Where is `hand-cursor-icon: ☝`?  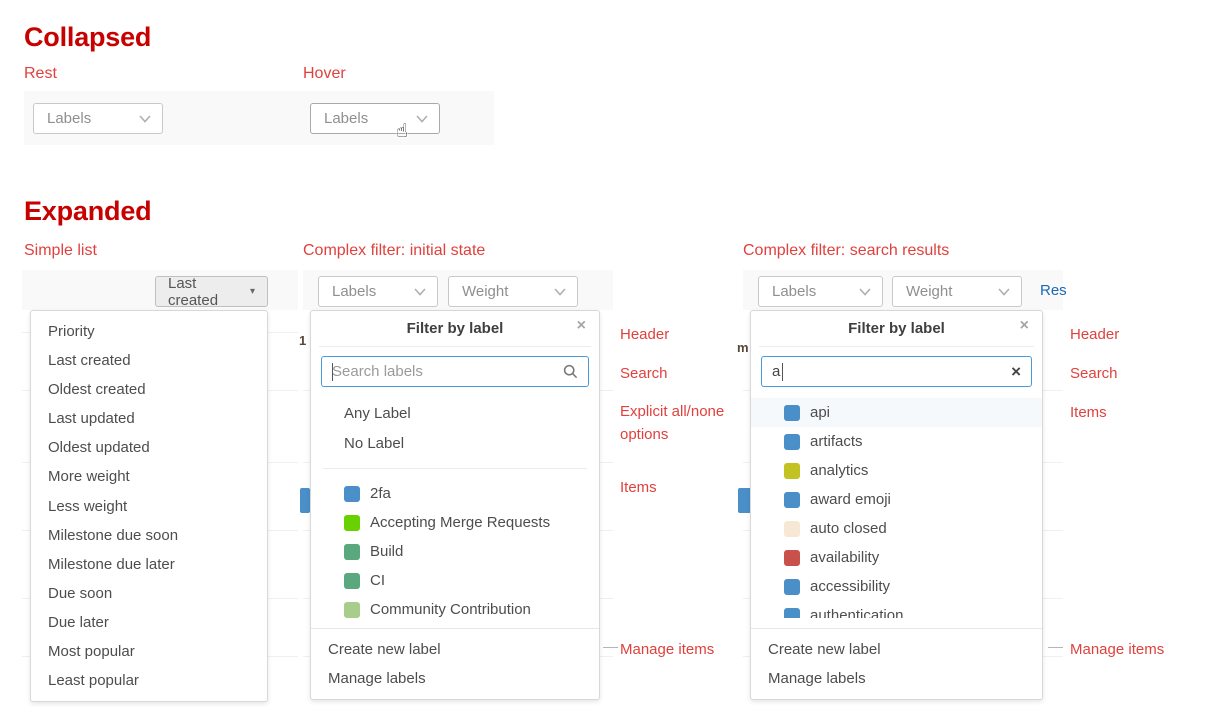 hand-cursor-icon: ☝ is located at coordinates (402, 131).